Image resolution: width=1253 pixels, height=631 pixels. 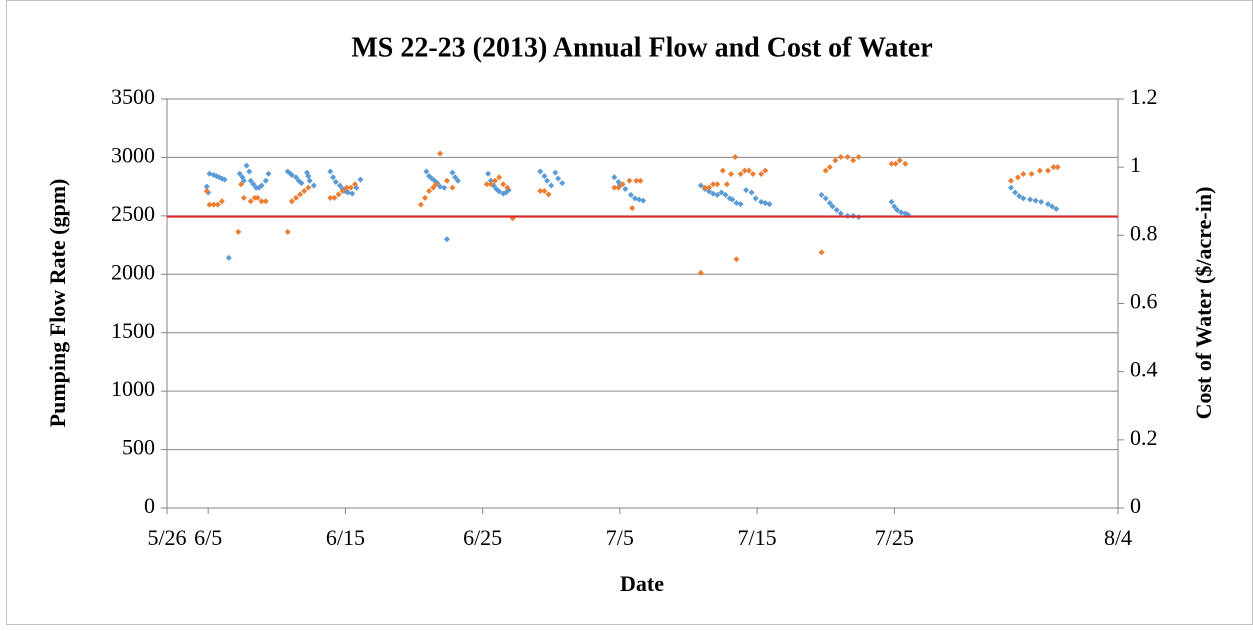 What do you see at coordinates (208, 537) in the screenshot?
I see `x-tick-label: 6/5` at bounding box center [208, 537].